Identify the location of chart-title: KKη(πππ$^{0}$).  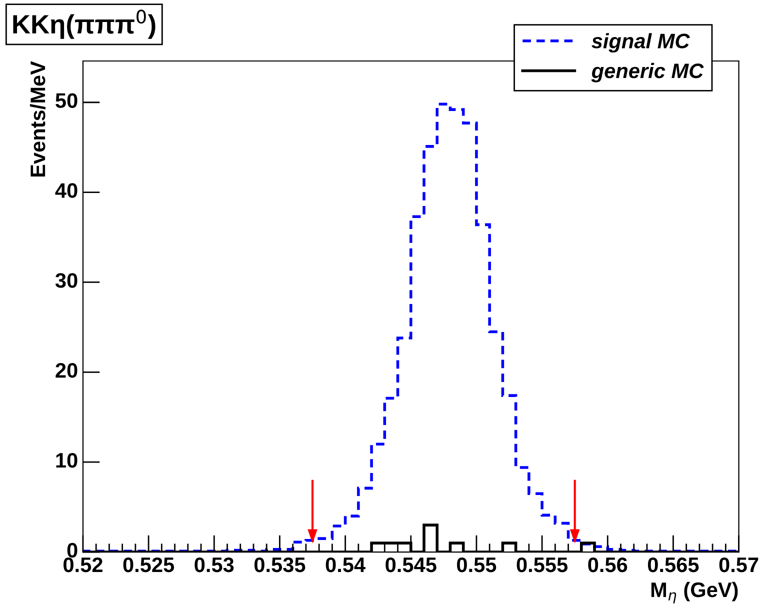
(84, 24).